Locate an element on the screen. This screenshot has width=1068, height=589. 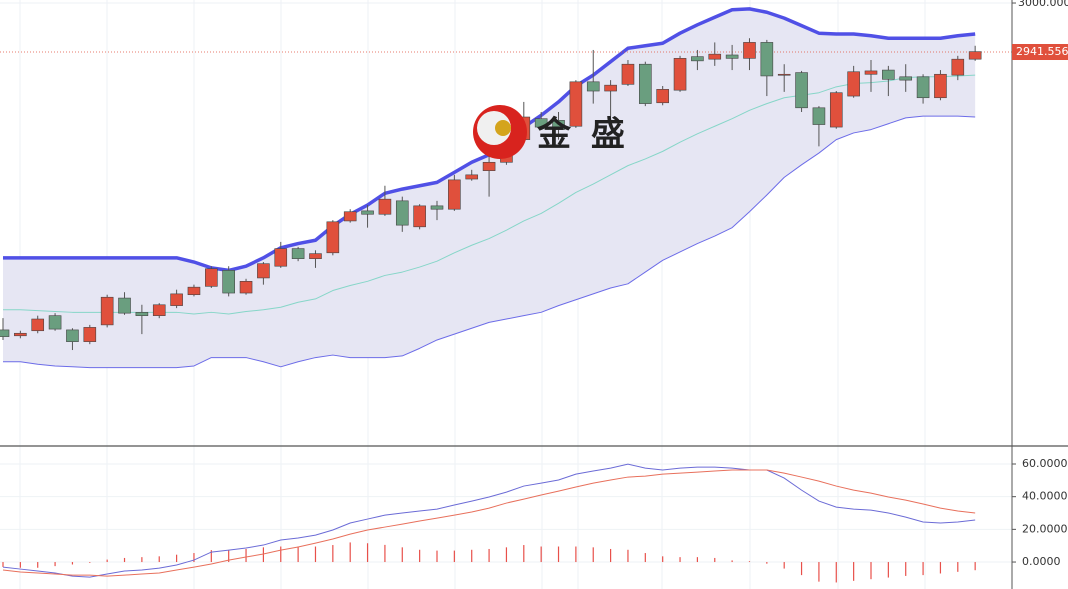
y-tick-label: 3000.0000 is located at coordinates (1043, 4).